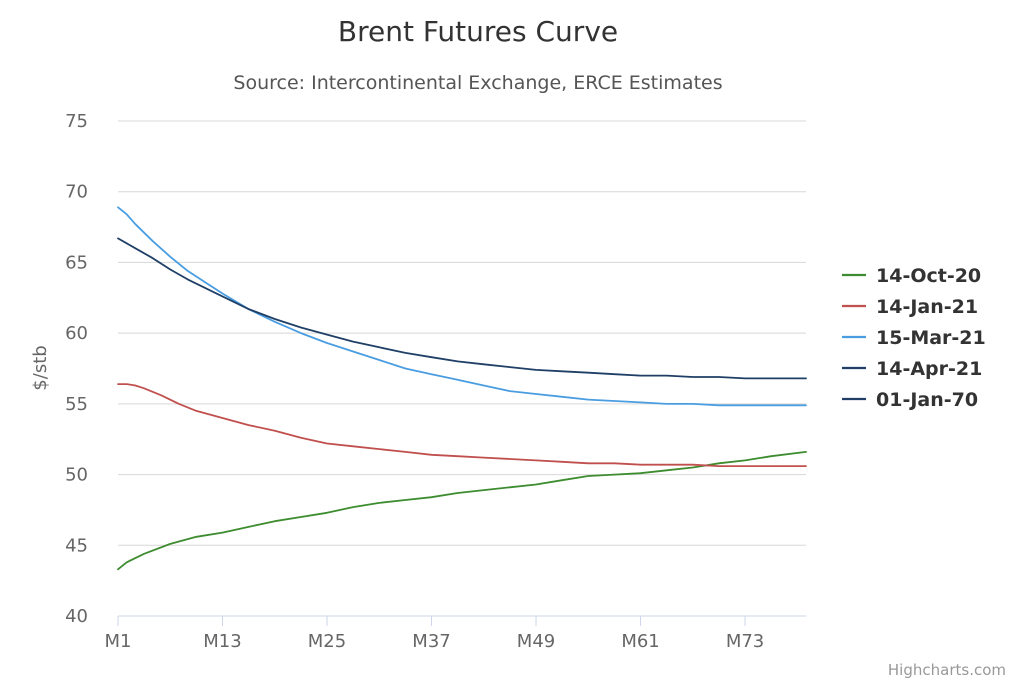 The width and height of the screenshot is (1024, 683). Describe the element at coordinates (76, 121) in the screenshot. I see `y-tick-label: 75` at that location.